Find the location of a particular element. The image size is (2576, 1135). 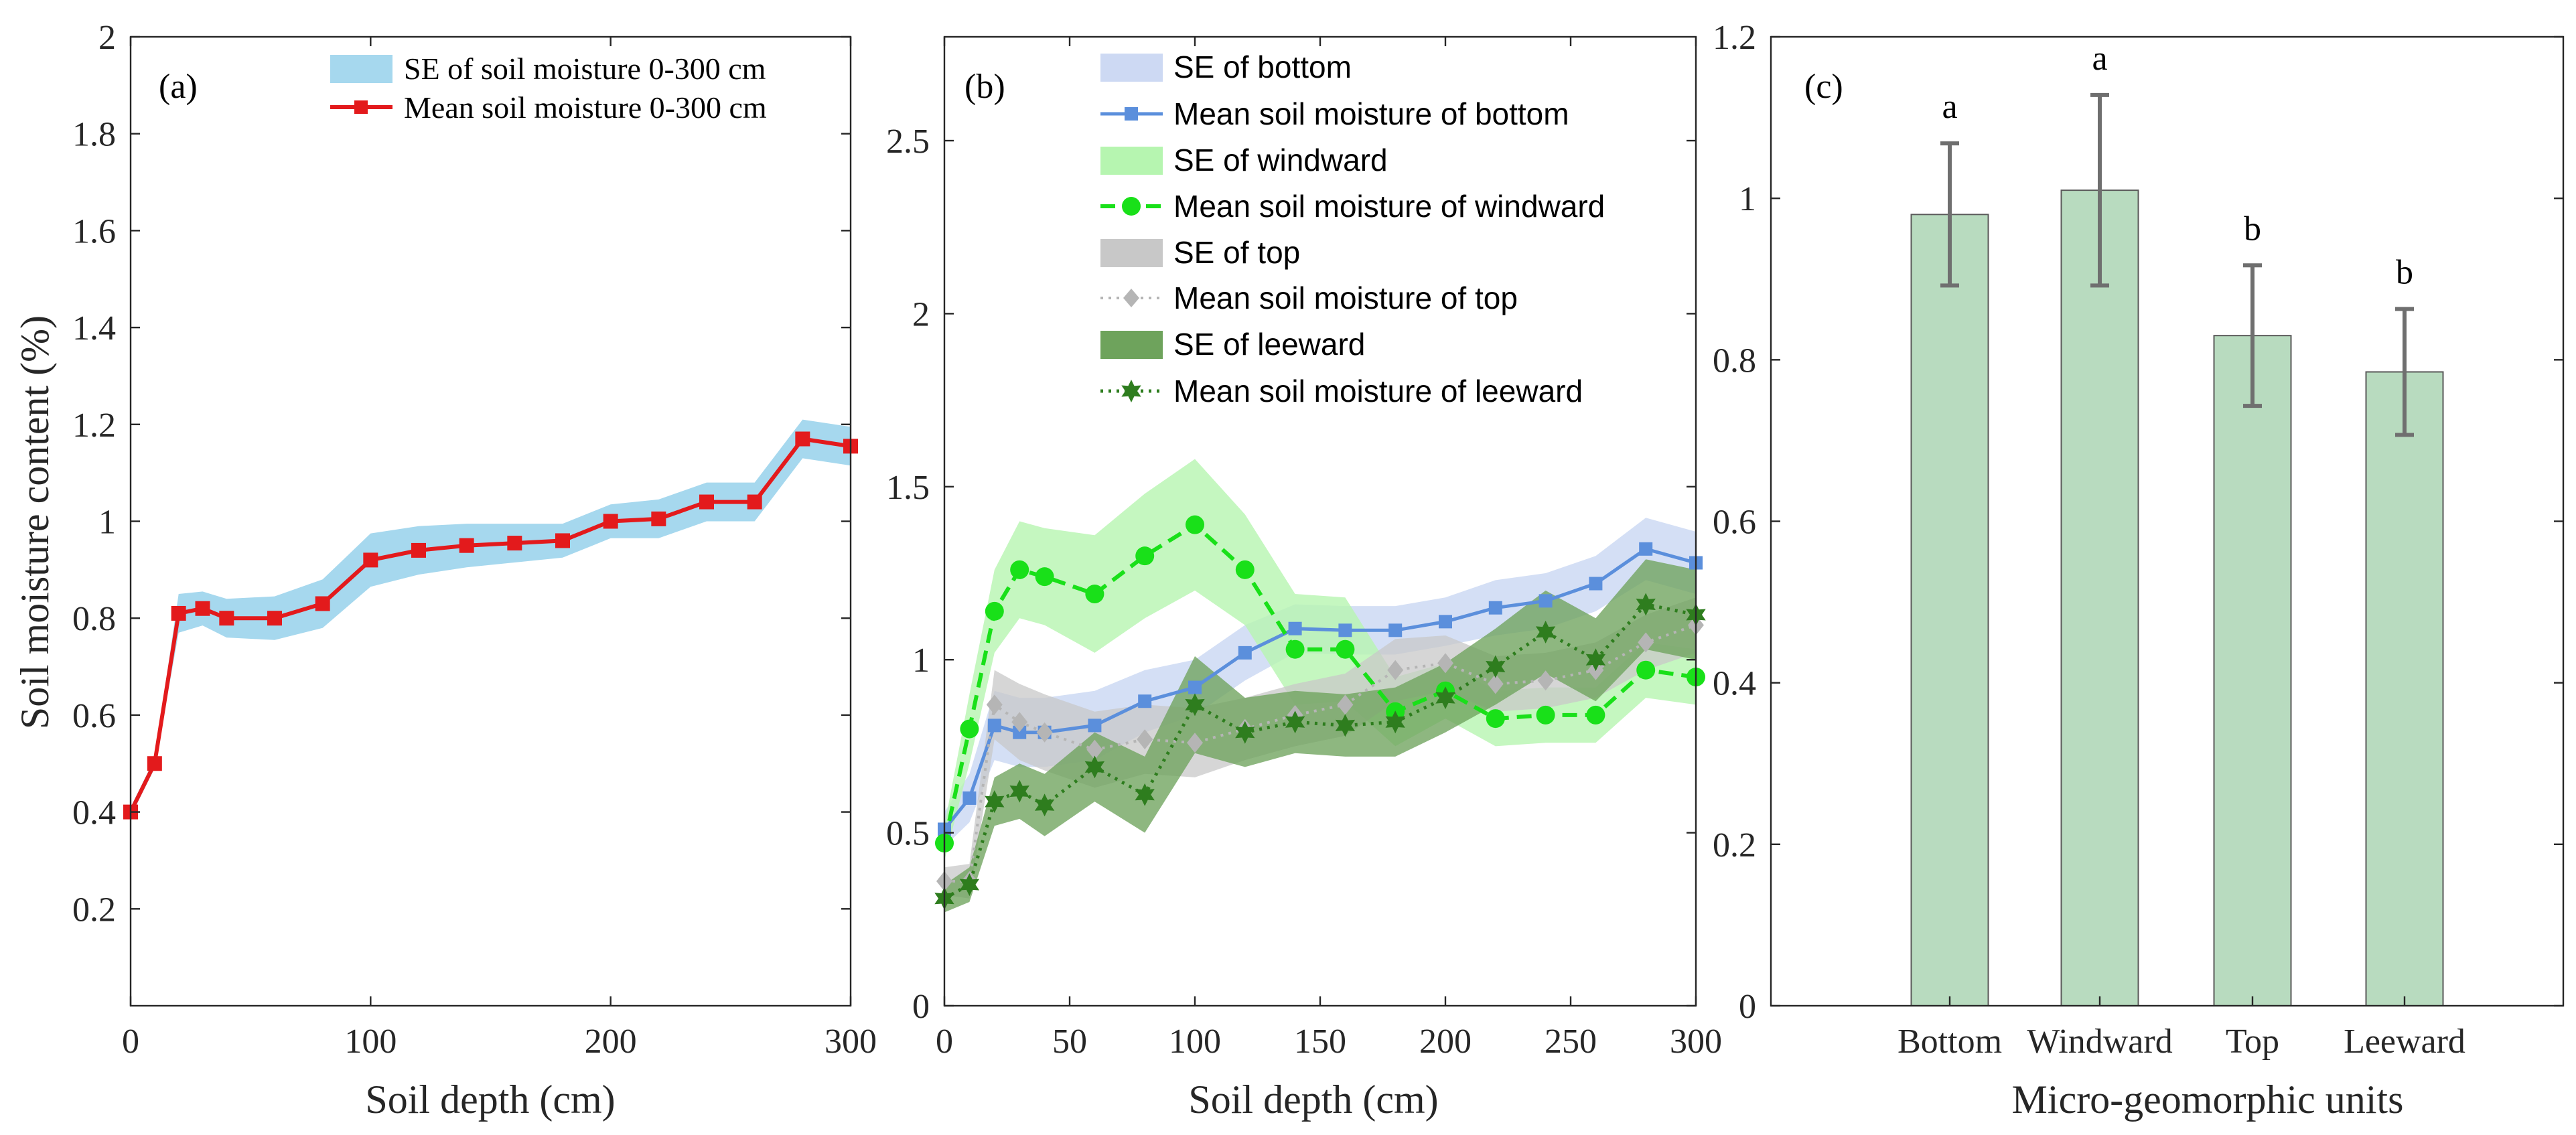

panel-a-bands is located at coordinates (491, 618).